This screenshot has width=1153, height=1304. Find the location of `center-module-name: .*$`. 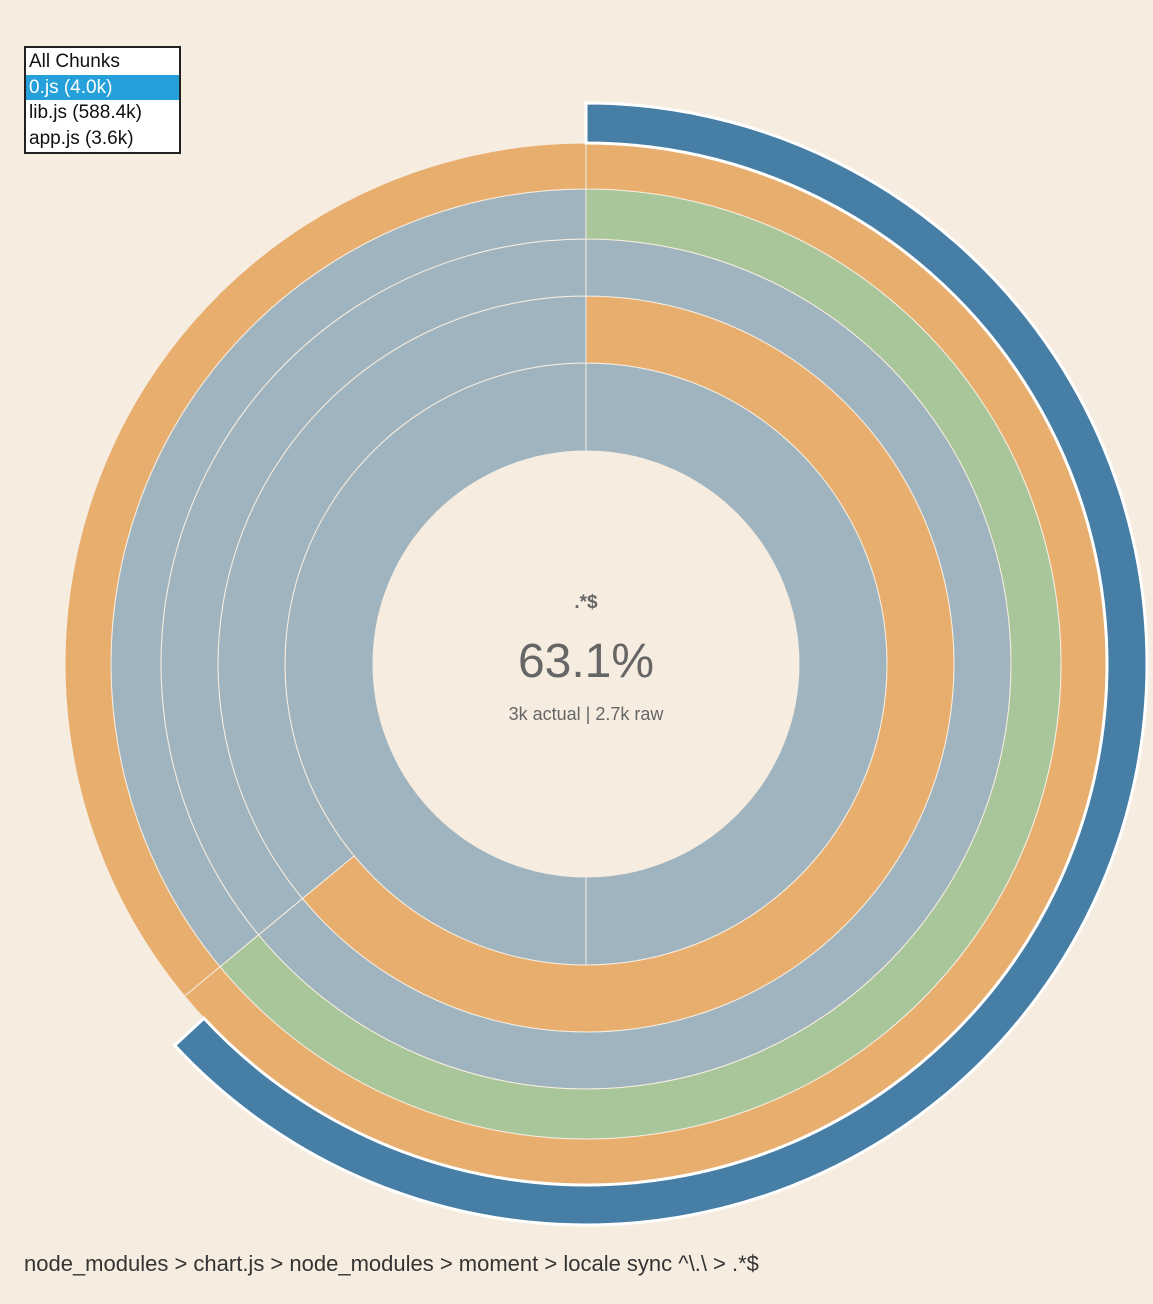

center-module-name: .*$ is located at coordinates (586, 602).